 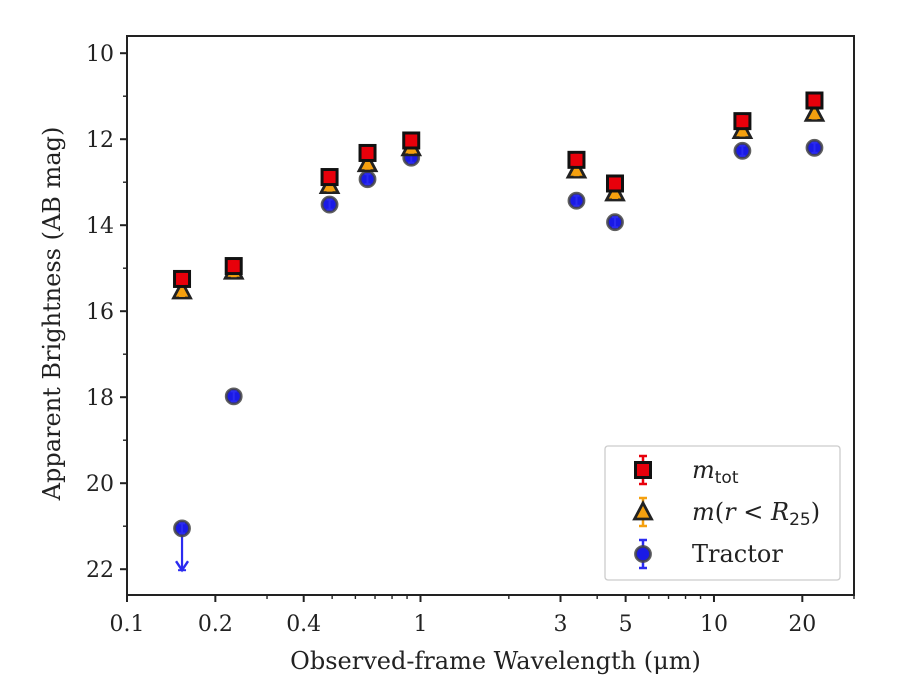 What do you see at coordinates (626, 624) in the screenshot?
I see `x-tick-label-5: 5` at bounding box center [626, 624].